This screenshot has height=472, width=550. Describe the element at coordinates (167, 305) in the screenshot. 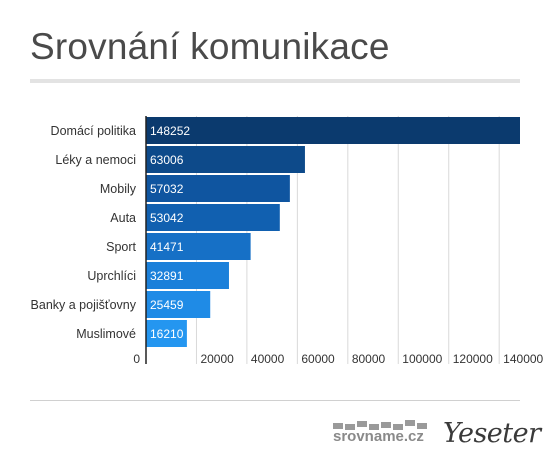

I see `data-label: 25459` at that location.